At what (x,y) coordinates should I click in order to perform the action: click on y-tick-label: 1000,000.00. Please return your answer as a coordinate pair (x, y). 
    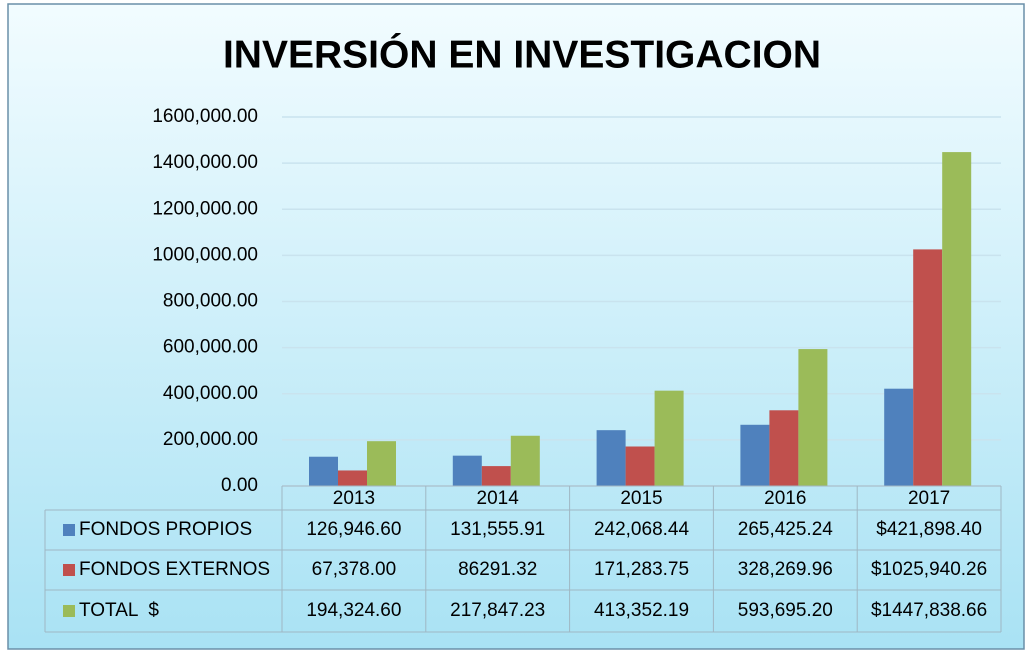
    Looking at the image, I should click on (205, 254).